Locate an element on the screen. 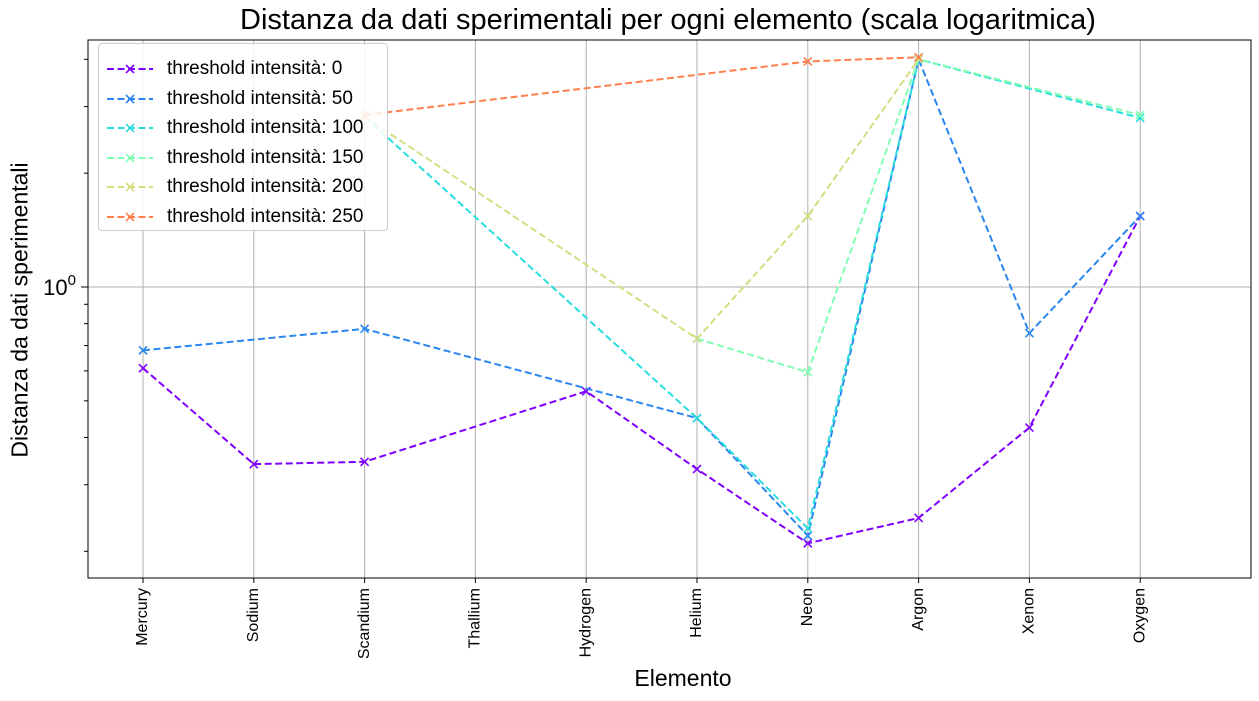 This screenshot has width=1259, height=701. x-tick-label: Scandium is located at coordinates (364, 623).